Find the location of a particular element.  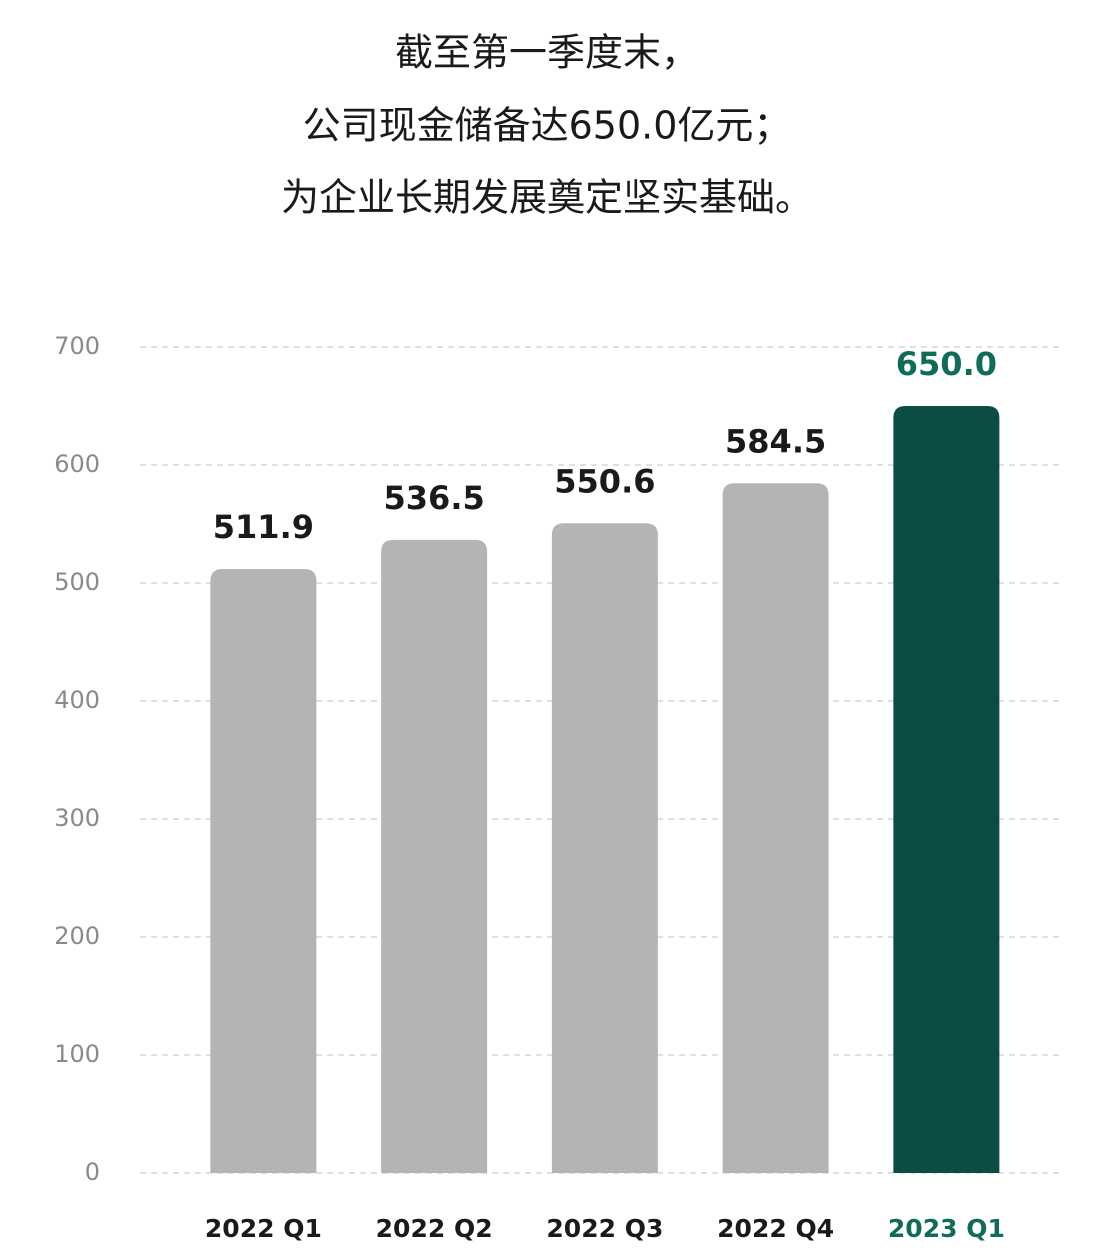

y-tick-label: 0 is located at coordinates (92, 1172).